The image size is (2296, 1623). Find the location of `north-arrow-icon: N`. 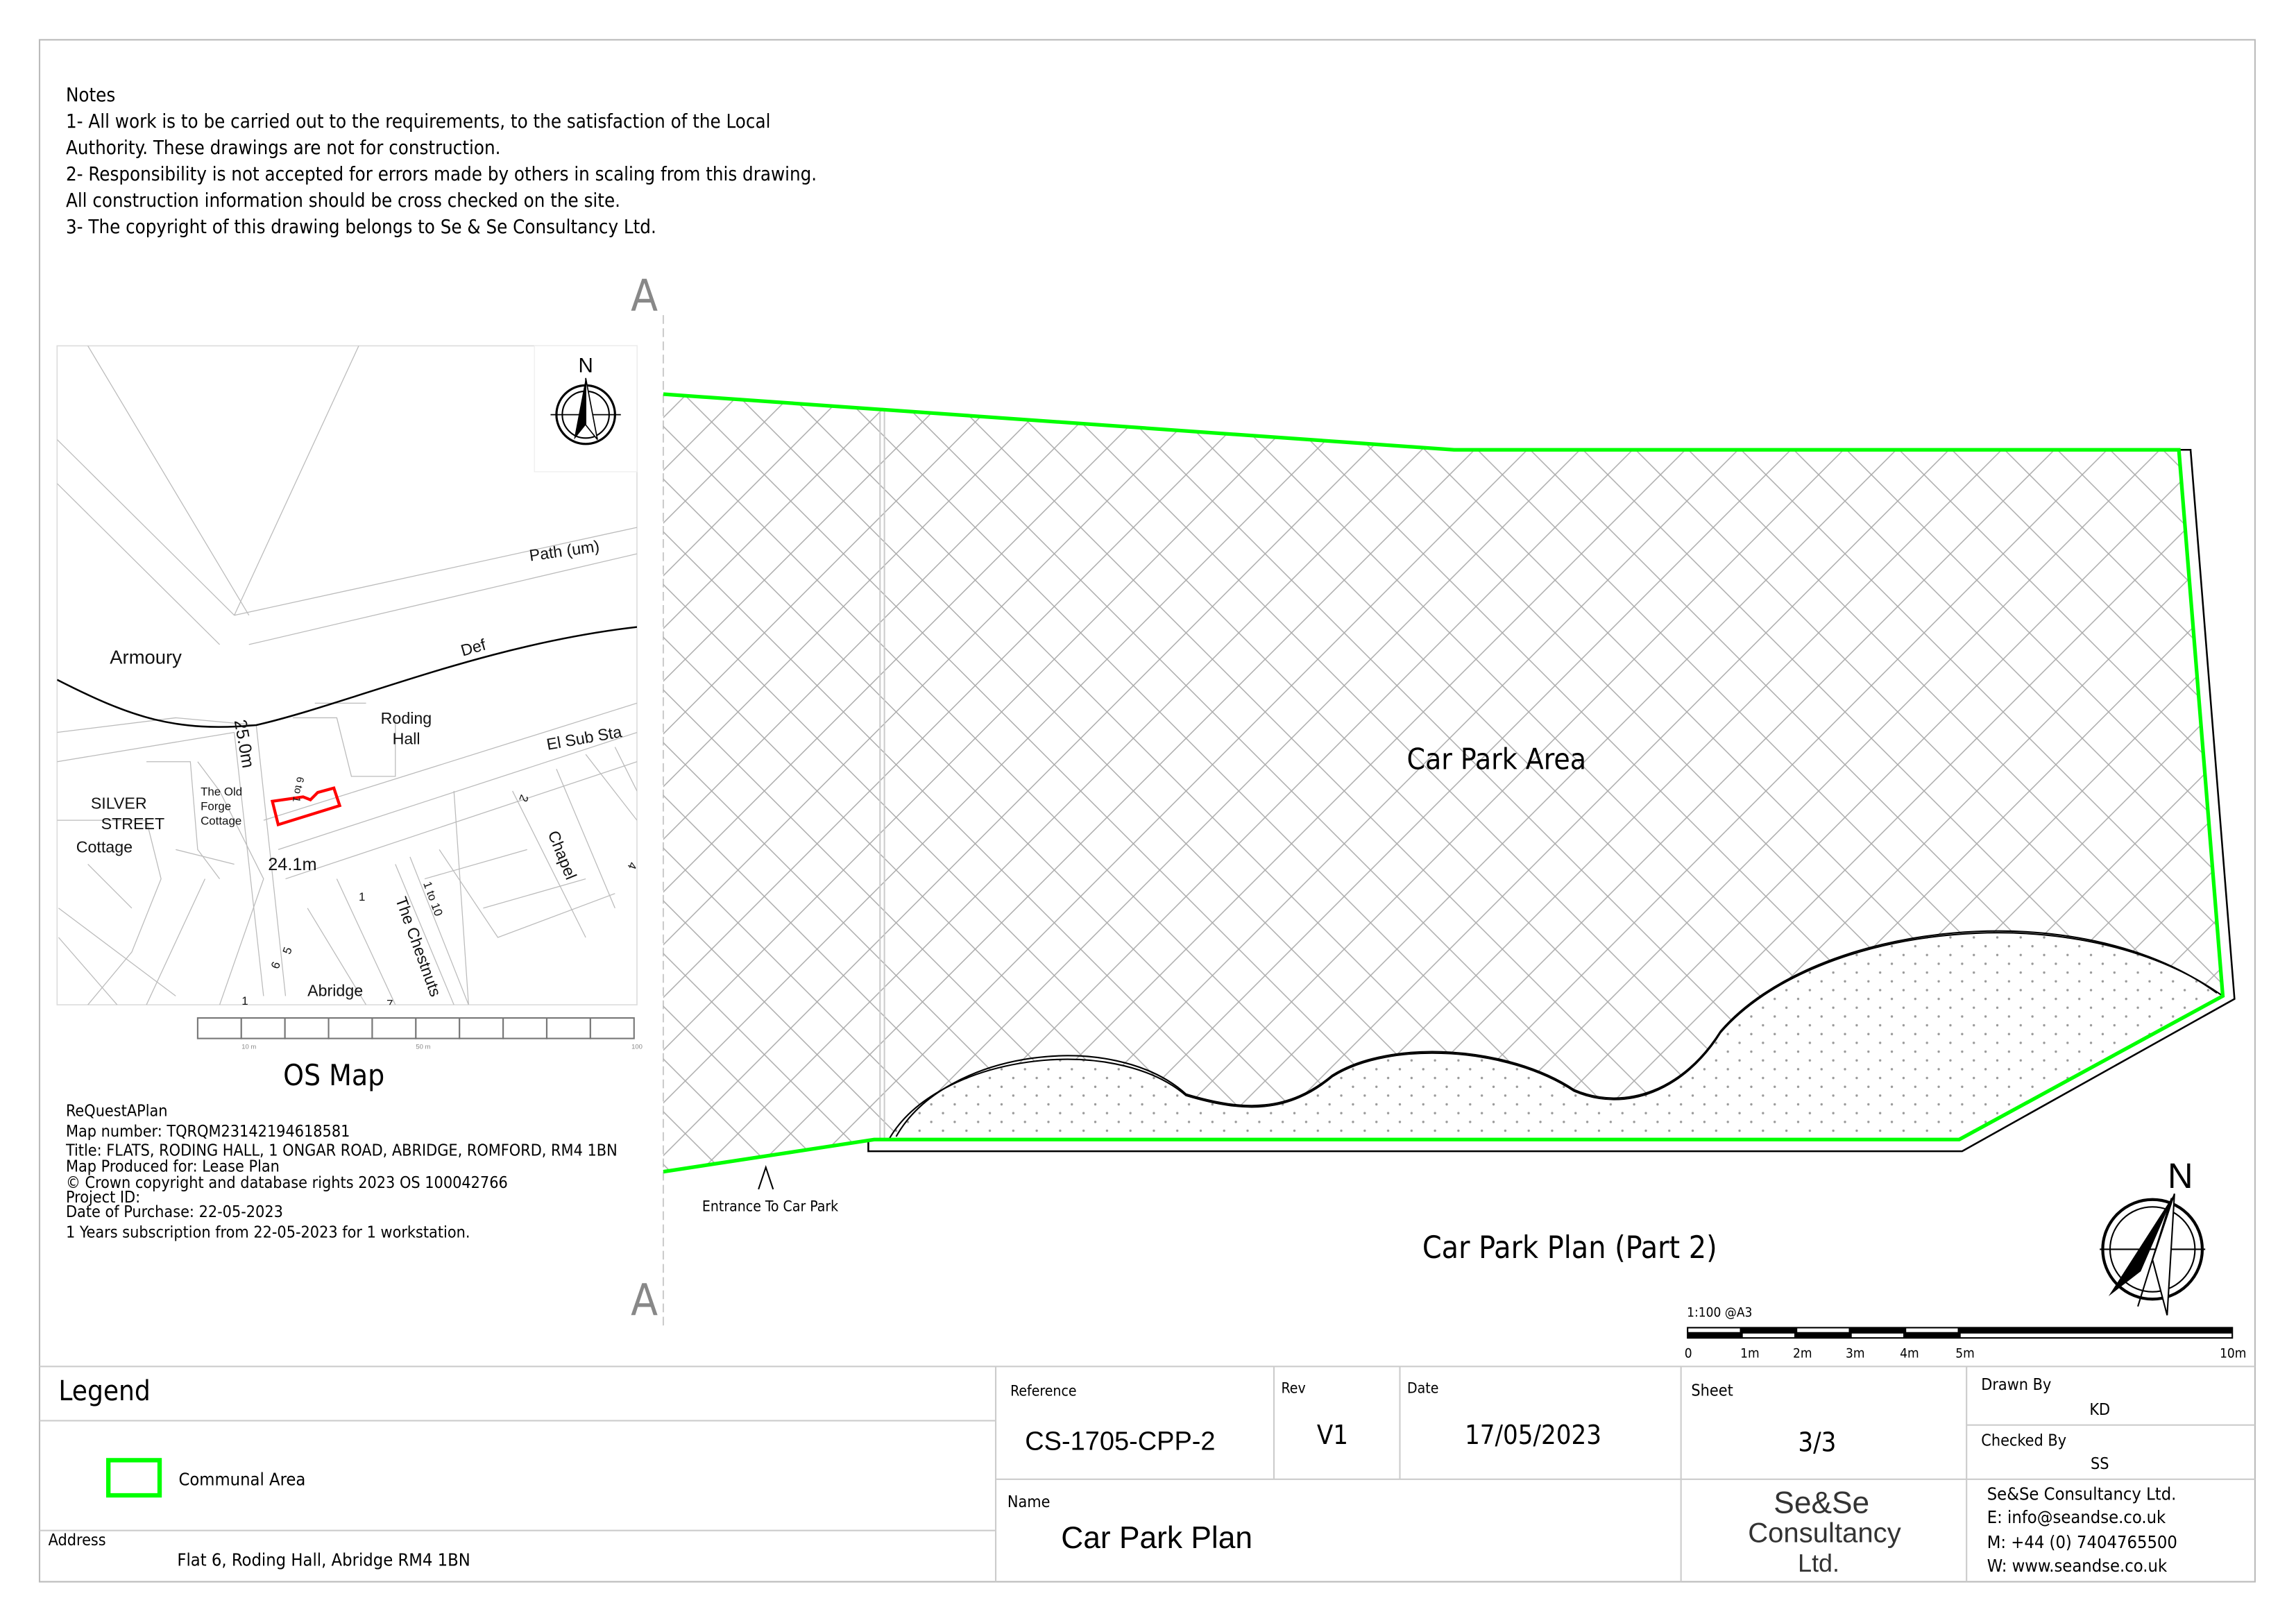

north-arrow-icon: N is located at coordinates (2153, 1236).